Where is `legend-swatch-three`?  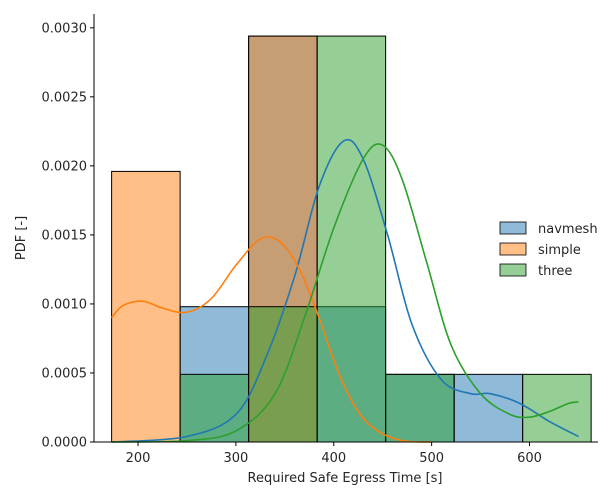
legend-swatch-three is located at coordinates (513, 270).